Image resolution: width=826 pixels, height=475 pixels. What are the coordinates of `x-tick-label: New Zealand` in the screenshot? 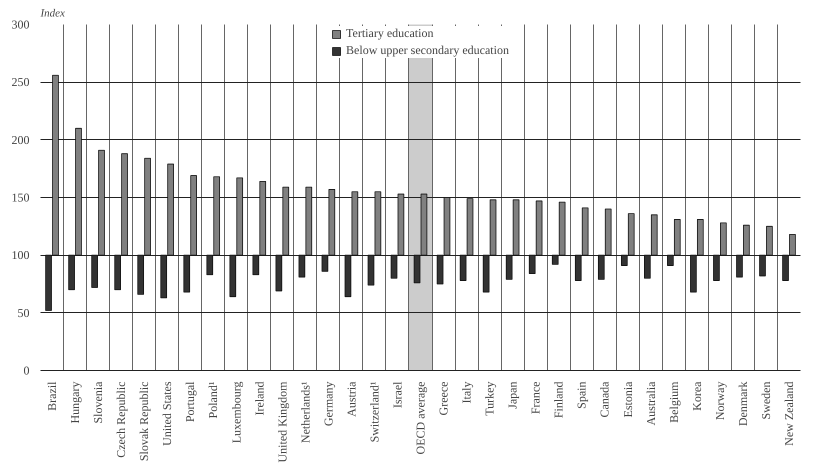 It's located at (789, 413).